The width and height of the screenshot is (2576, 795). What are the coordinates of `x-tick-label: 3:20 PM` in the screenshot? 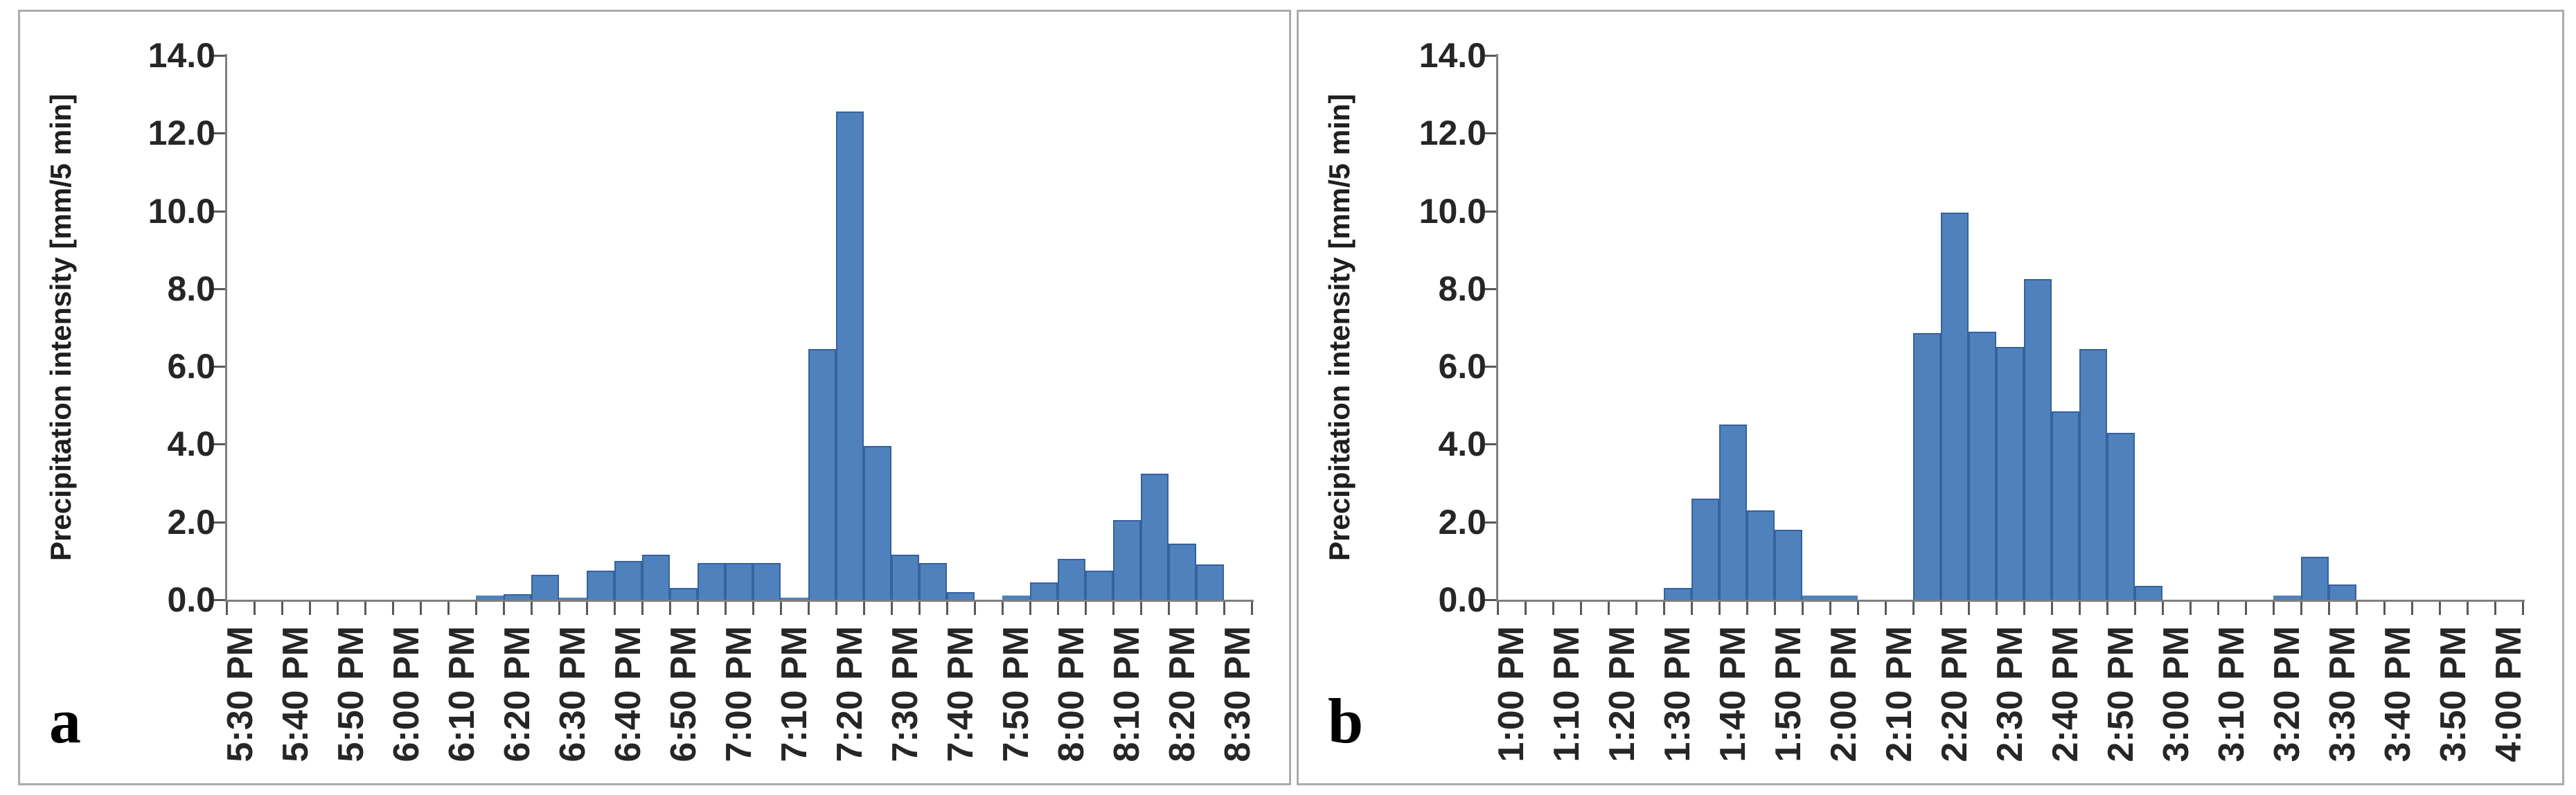 It's located at (2287, 694).